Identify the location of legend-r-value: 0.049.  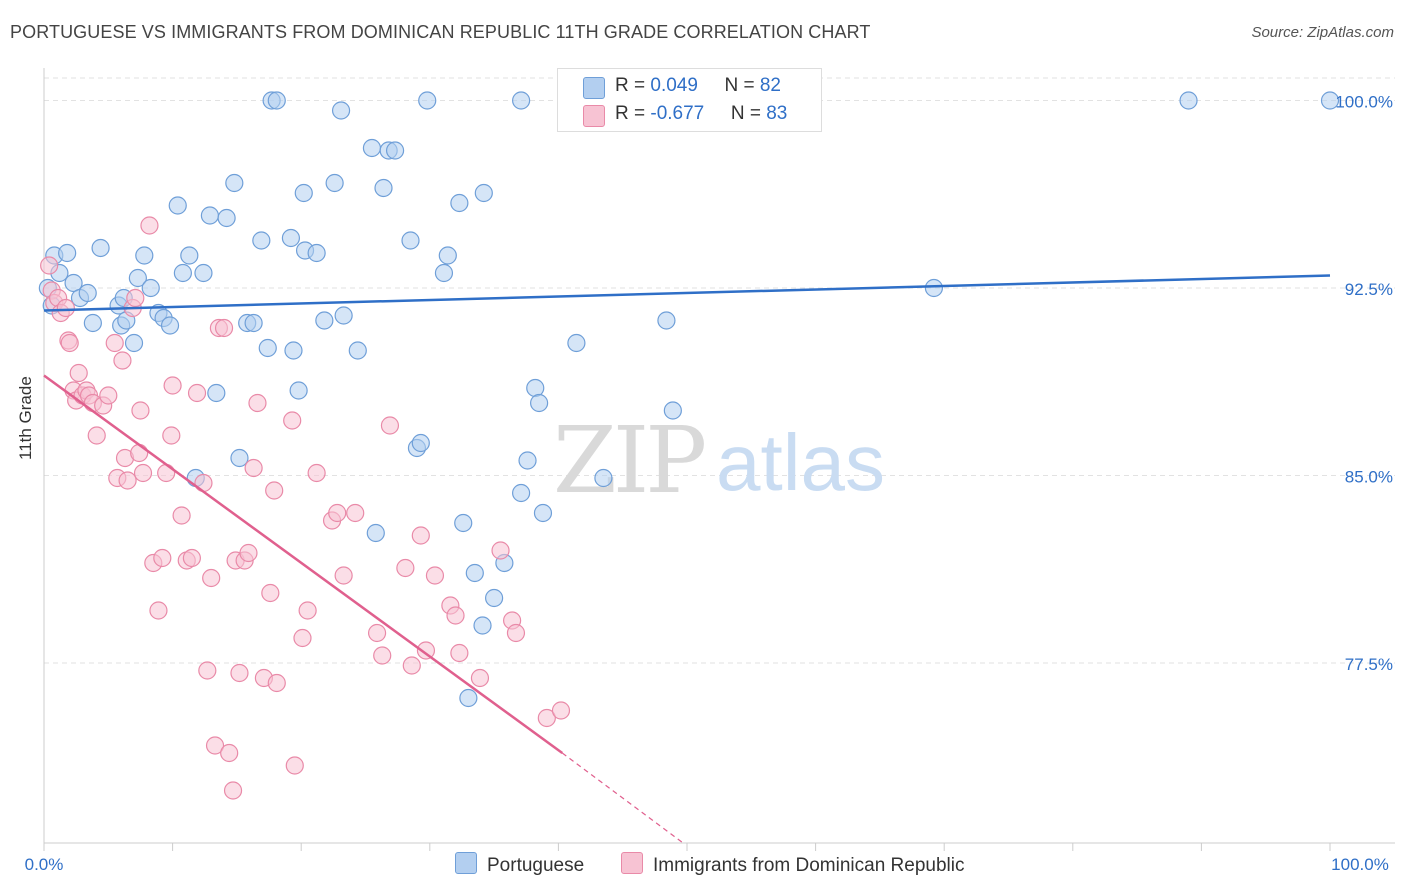
(674, 85).